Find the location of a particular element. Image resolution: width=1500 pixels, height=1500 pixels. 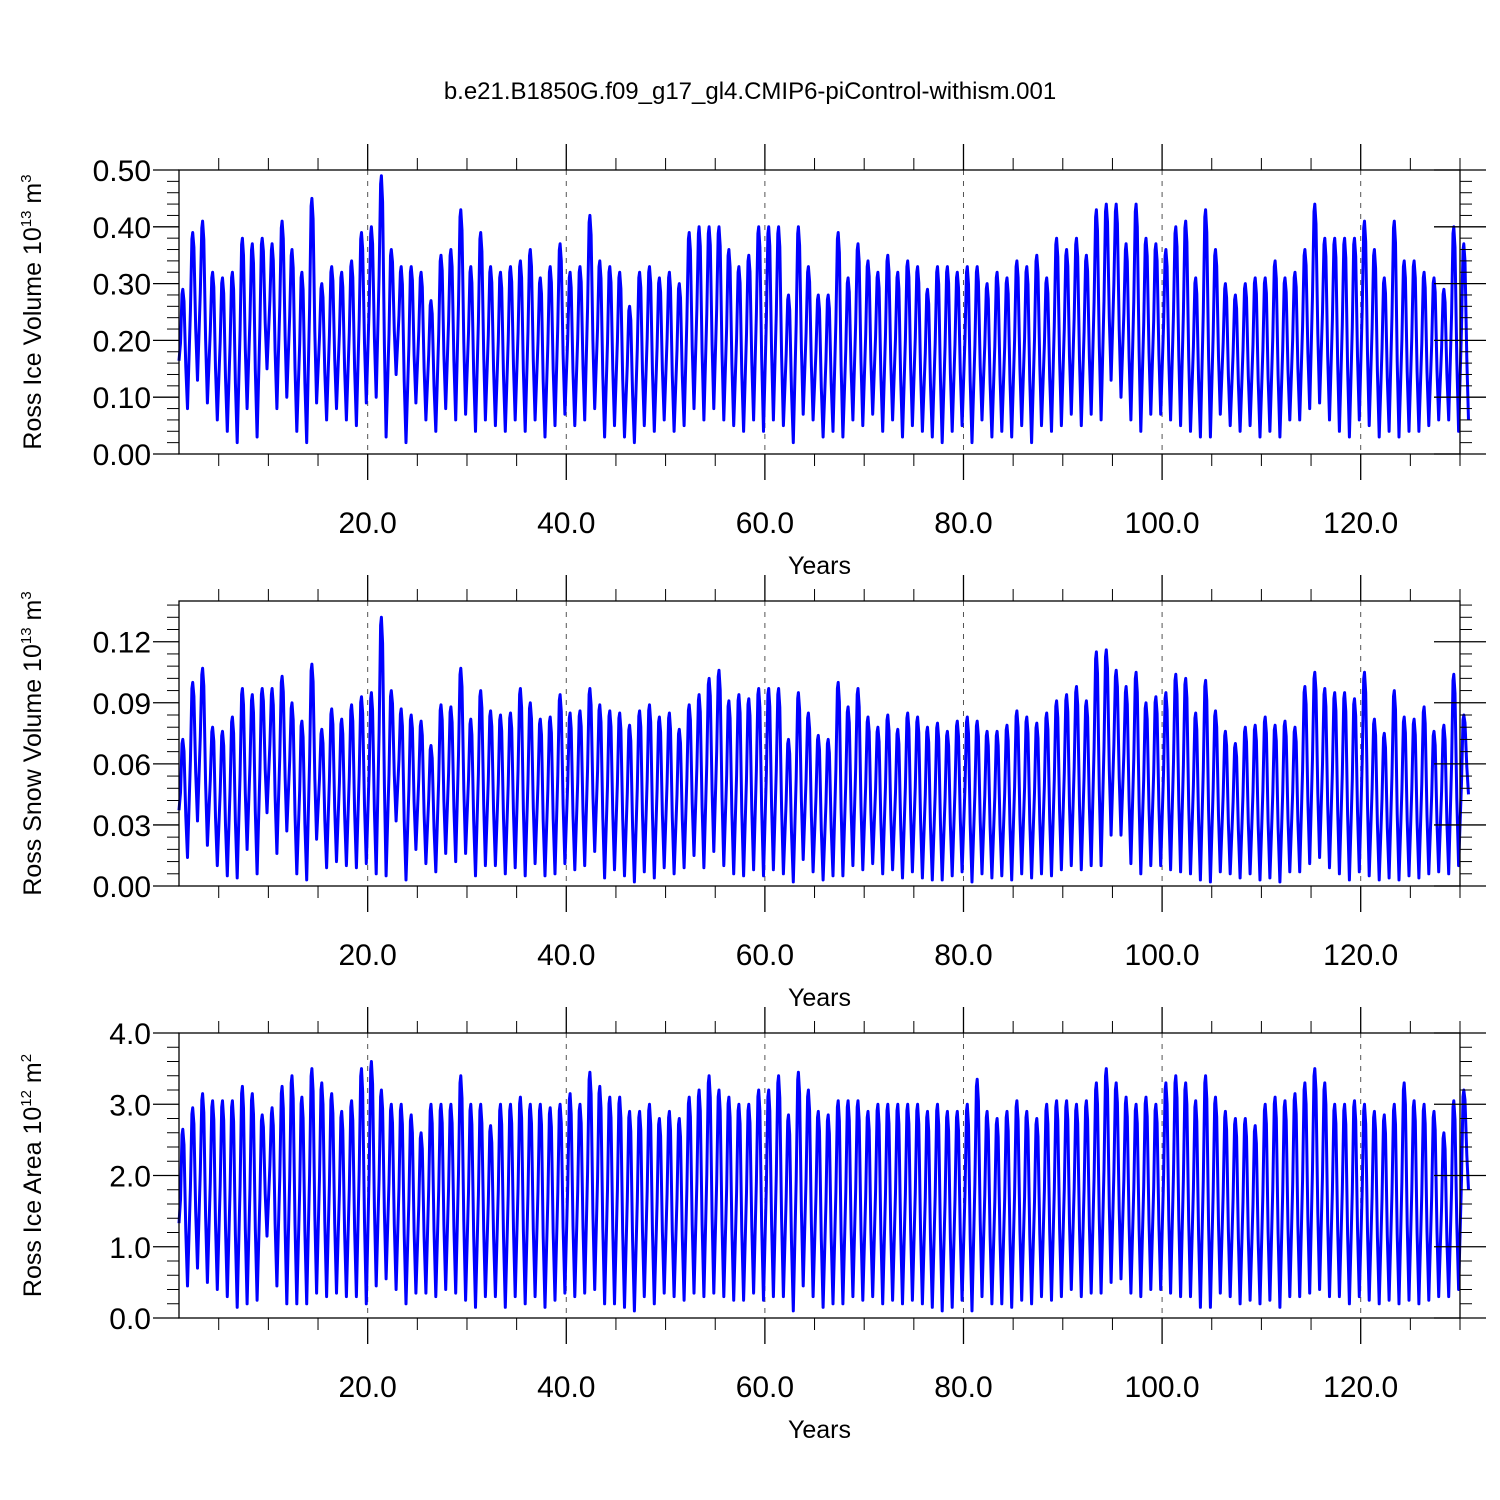

y-axis-title: Ross Ice Area 1012 m2 is located at coordinates (32, 1175).